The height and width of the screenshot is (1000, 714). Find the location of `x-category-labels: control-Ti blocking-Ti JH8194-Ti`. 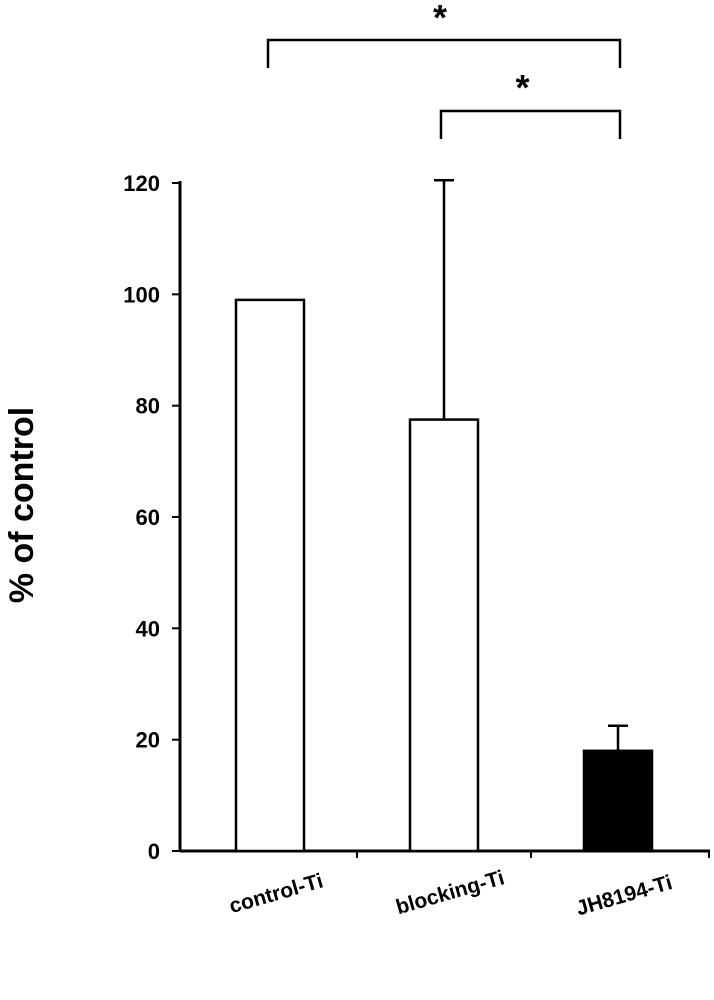

x-category-labels: control-Ti blocking-Ti JH8194-Ti is located at coordinates (451, 893).